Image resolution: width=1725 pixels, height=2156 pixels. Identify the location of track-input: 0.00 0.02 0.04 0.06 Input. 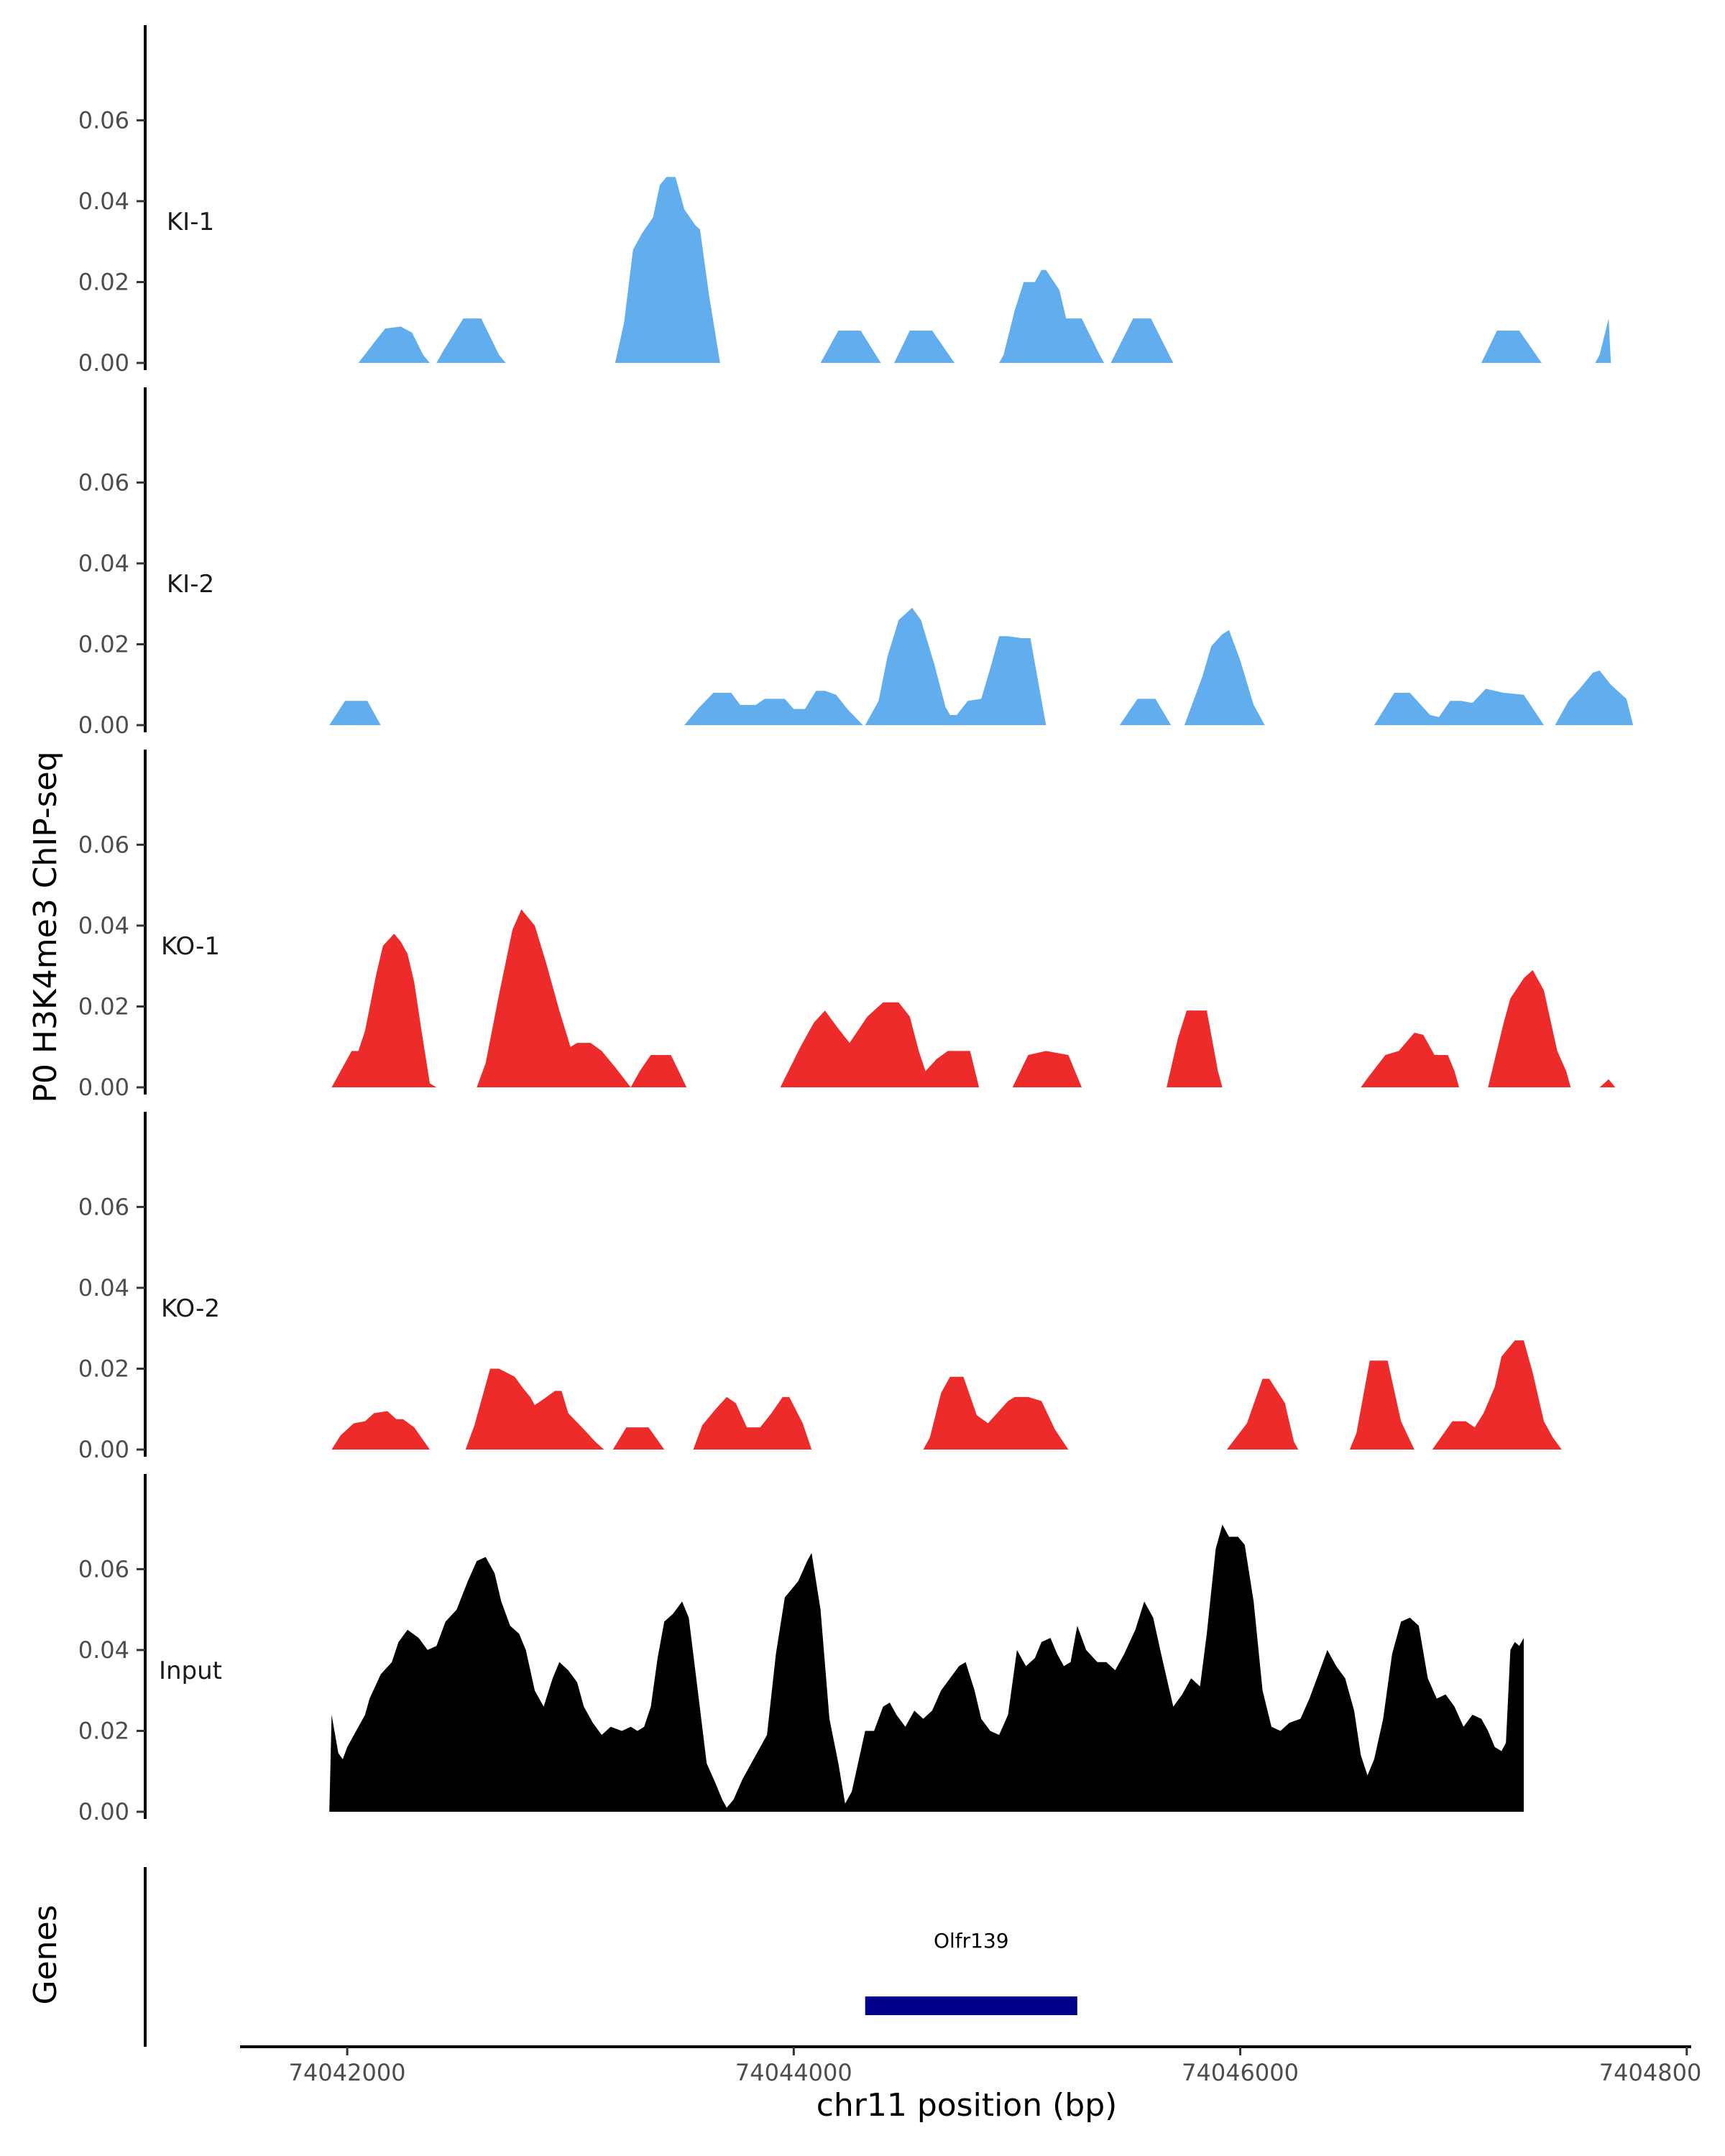
(801, 1650).